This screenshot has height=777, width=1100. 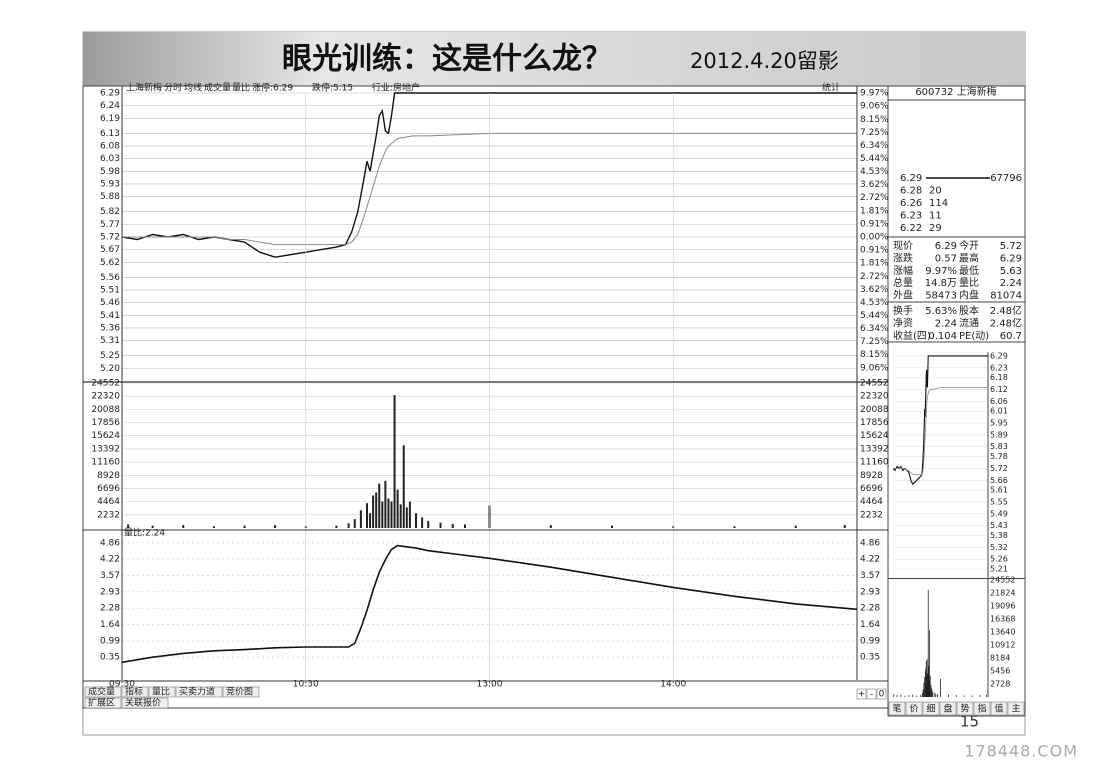 What do you see at coordinates (874, 251) in the screenshot?
I see `y2-tick-label: 0.91%` at bounding box center [874, 251].